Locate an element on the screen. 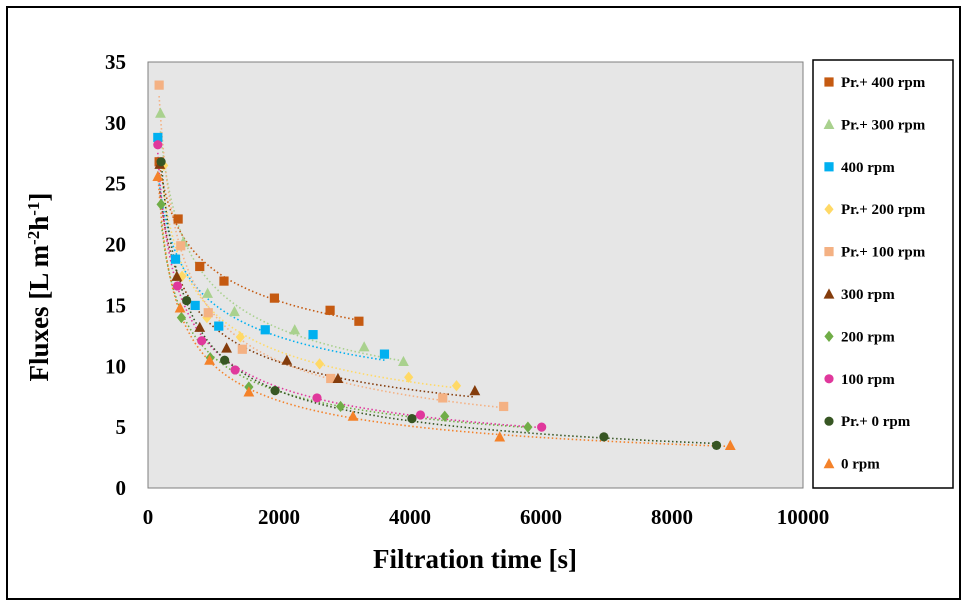 Image resolution: width=967 pixels, height=606 pixels. y-tick-label: 20 is located at coordinates (115, 245).